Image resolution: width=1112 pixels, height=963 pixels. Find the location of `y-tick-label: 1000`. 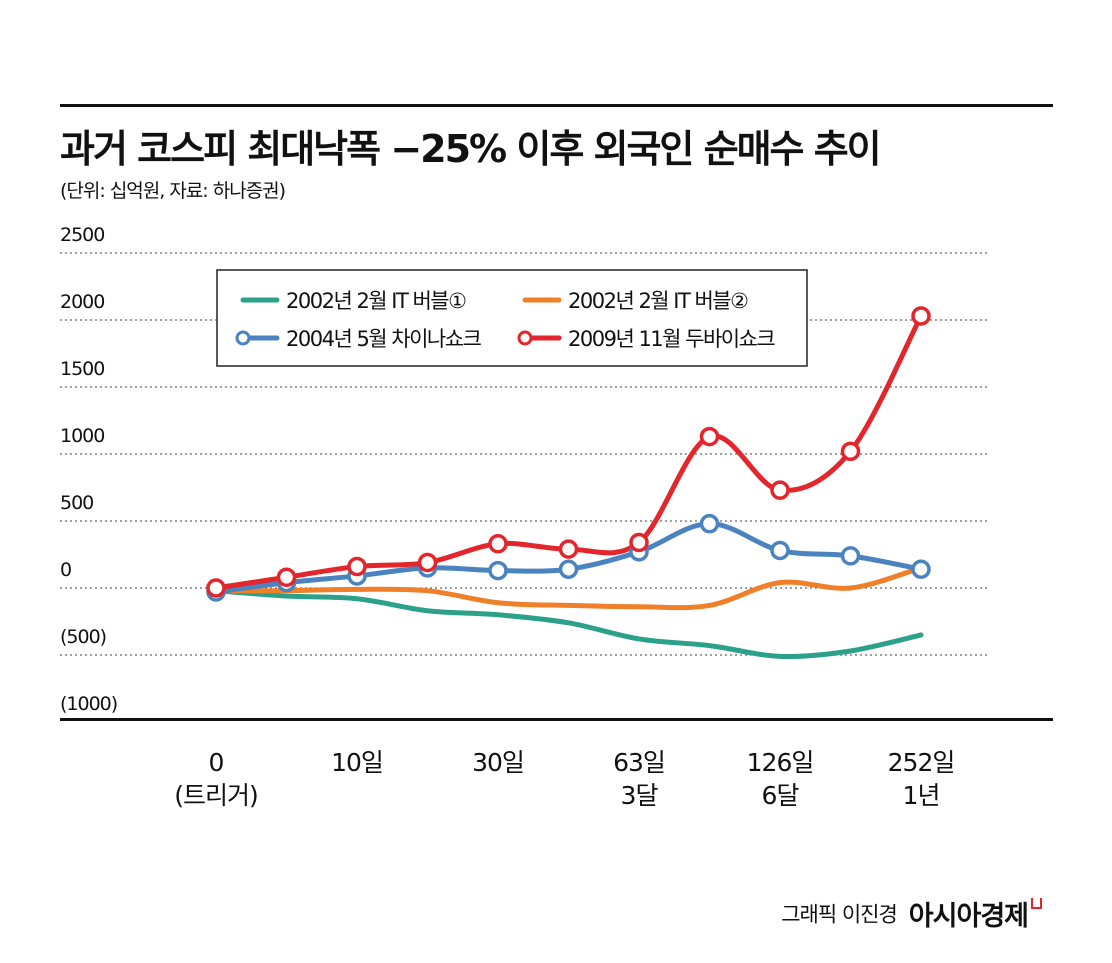

y-tick-label: 1000 is located at coordinates (82, 436).